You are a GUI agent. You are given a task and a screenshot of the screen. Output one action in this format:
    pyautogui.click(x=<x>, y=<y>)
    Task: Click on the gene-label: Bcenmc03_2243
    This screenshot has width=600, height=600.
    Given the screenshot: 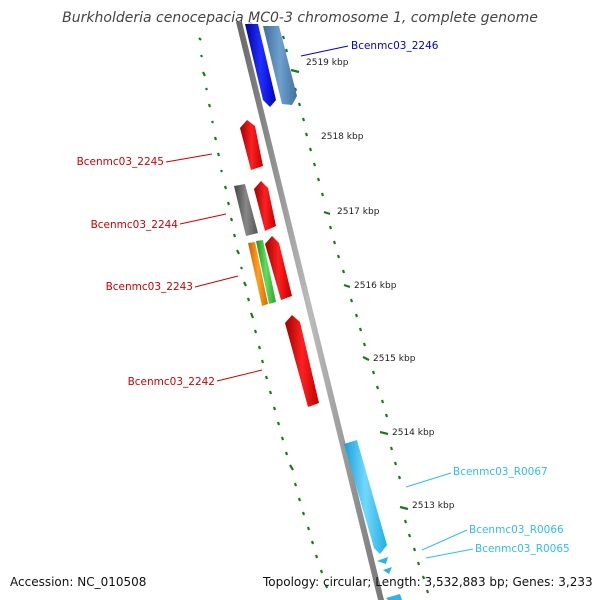 What is the action you would take?
    pyautogui.click(x=149, y=287)
    